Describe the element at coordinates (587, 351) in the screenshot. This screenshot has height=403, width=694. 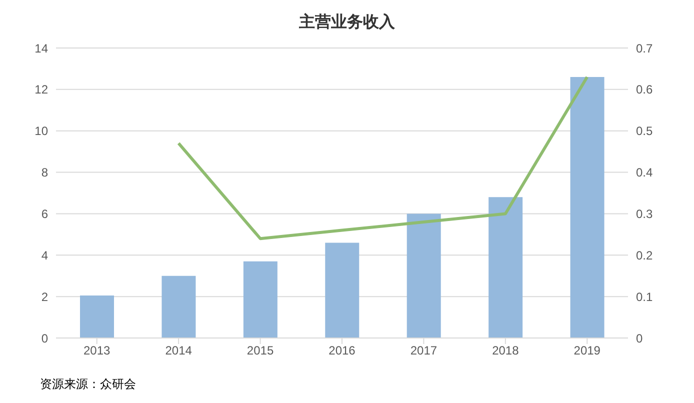
I see `x-tick-label: 2019` at that location.